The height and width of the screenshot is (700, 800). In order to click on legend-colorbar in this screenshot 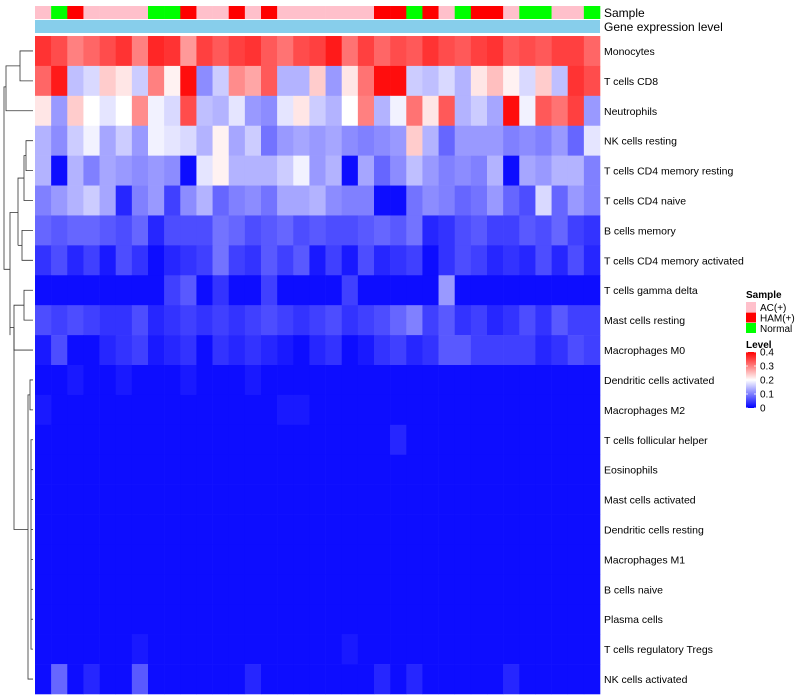, I will do `click(751, 380)`.